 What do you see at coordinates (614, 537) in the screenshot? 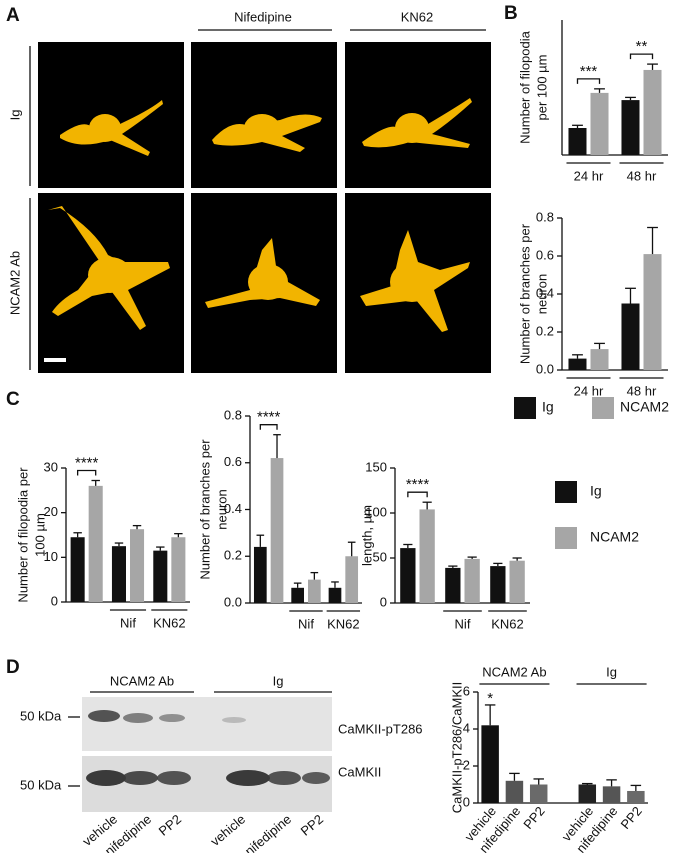
I see `legend-label: NCAM2` at bounding box center [614, 537].